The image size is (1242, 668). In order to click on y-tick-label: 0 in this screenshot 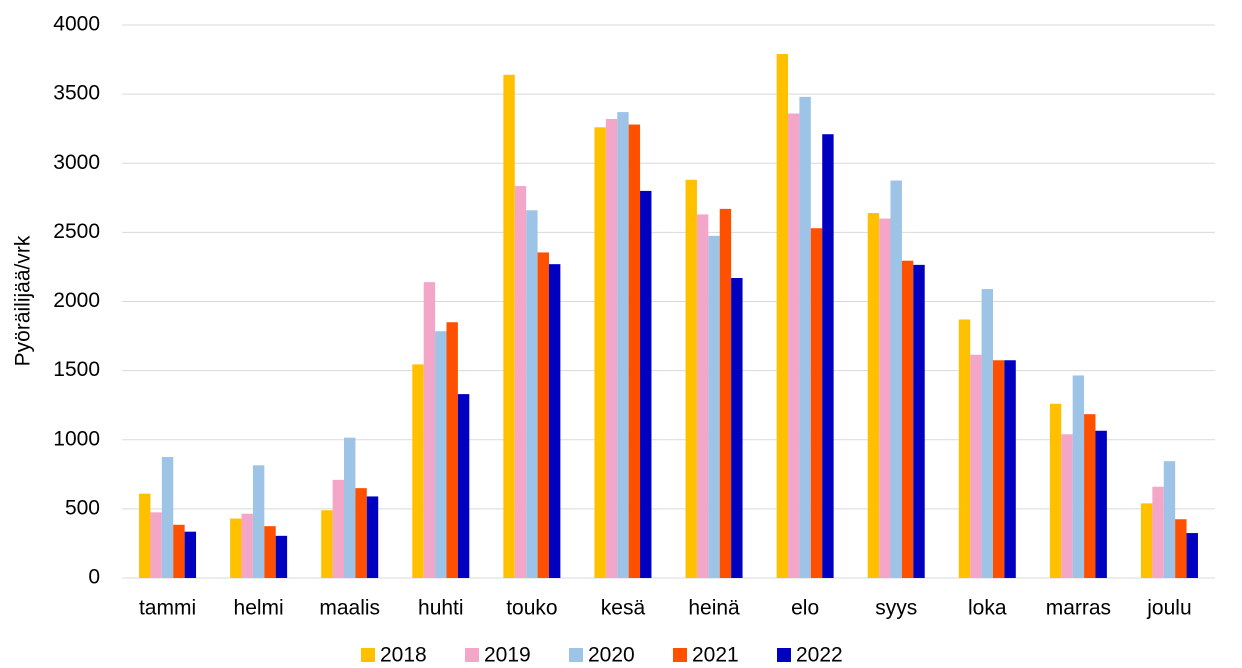, I will do `click(94, 577)`.